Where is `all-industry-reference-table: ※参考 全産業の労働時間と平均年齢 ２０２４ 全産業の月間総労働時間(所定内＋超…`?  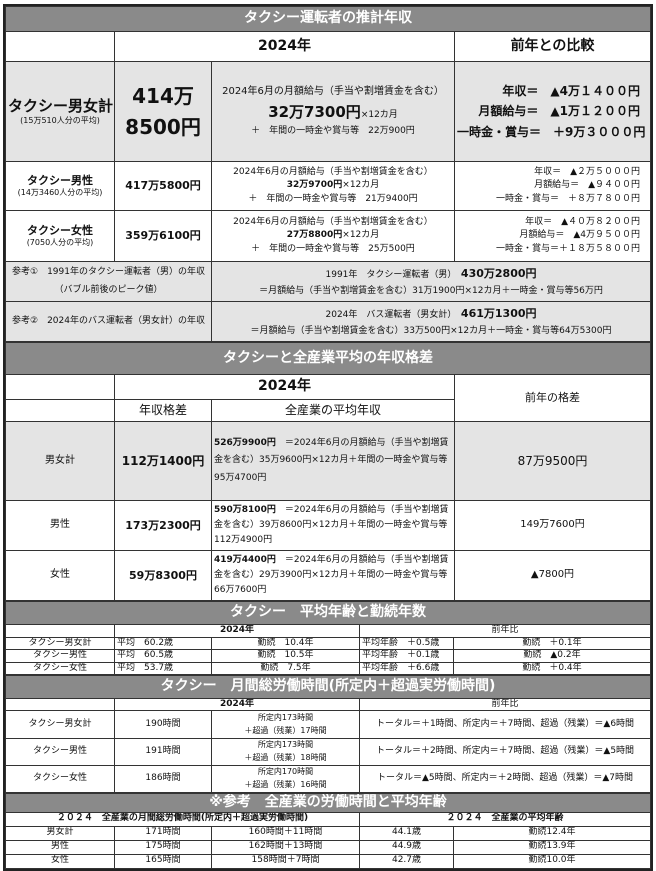
all-industry-reference-table: ※参考 全産業の労働時間と平均年齢 ２０２４ 全産業の月間総労働時間(所定内＋超… is located at coordinates (328, 830).